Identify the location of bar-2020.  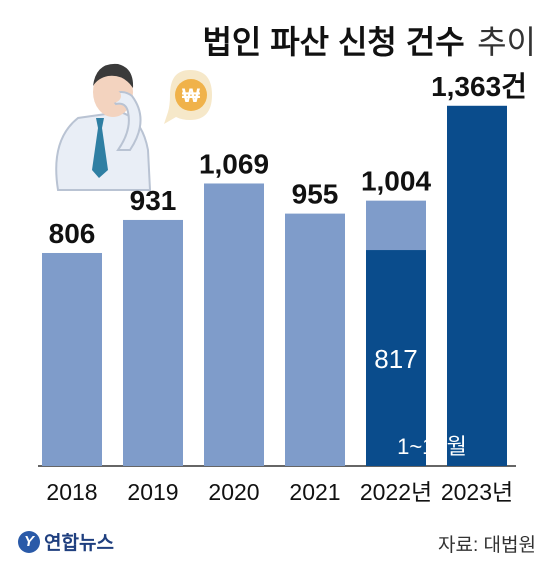
(234, 324).